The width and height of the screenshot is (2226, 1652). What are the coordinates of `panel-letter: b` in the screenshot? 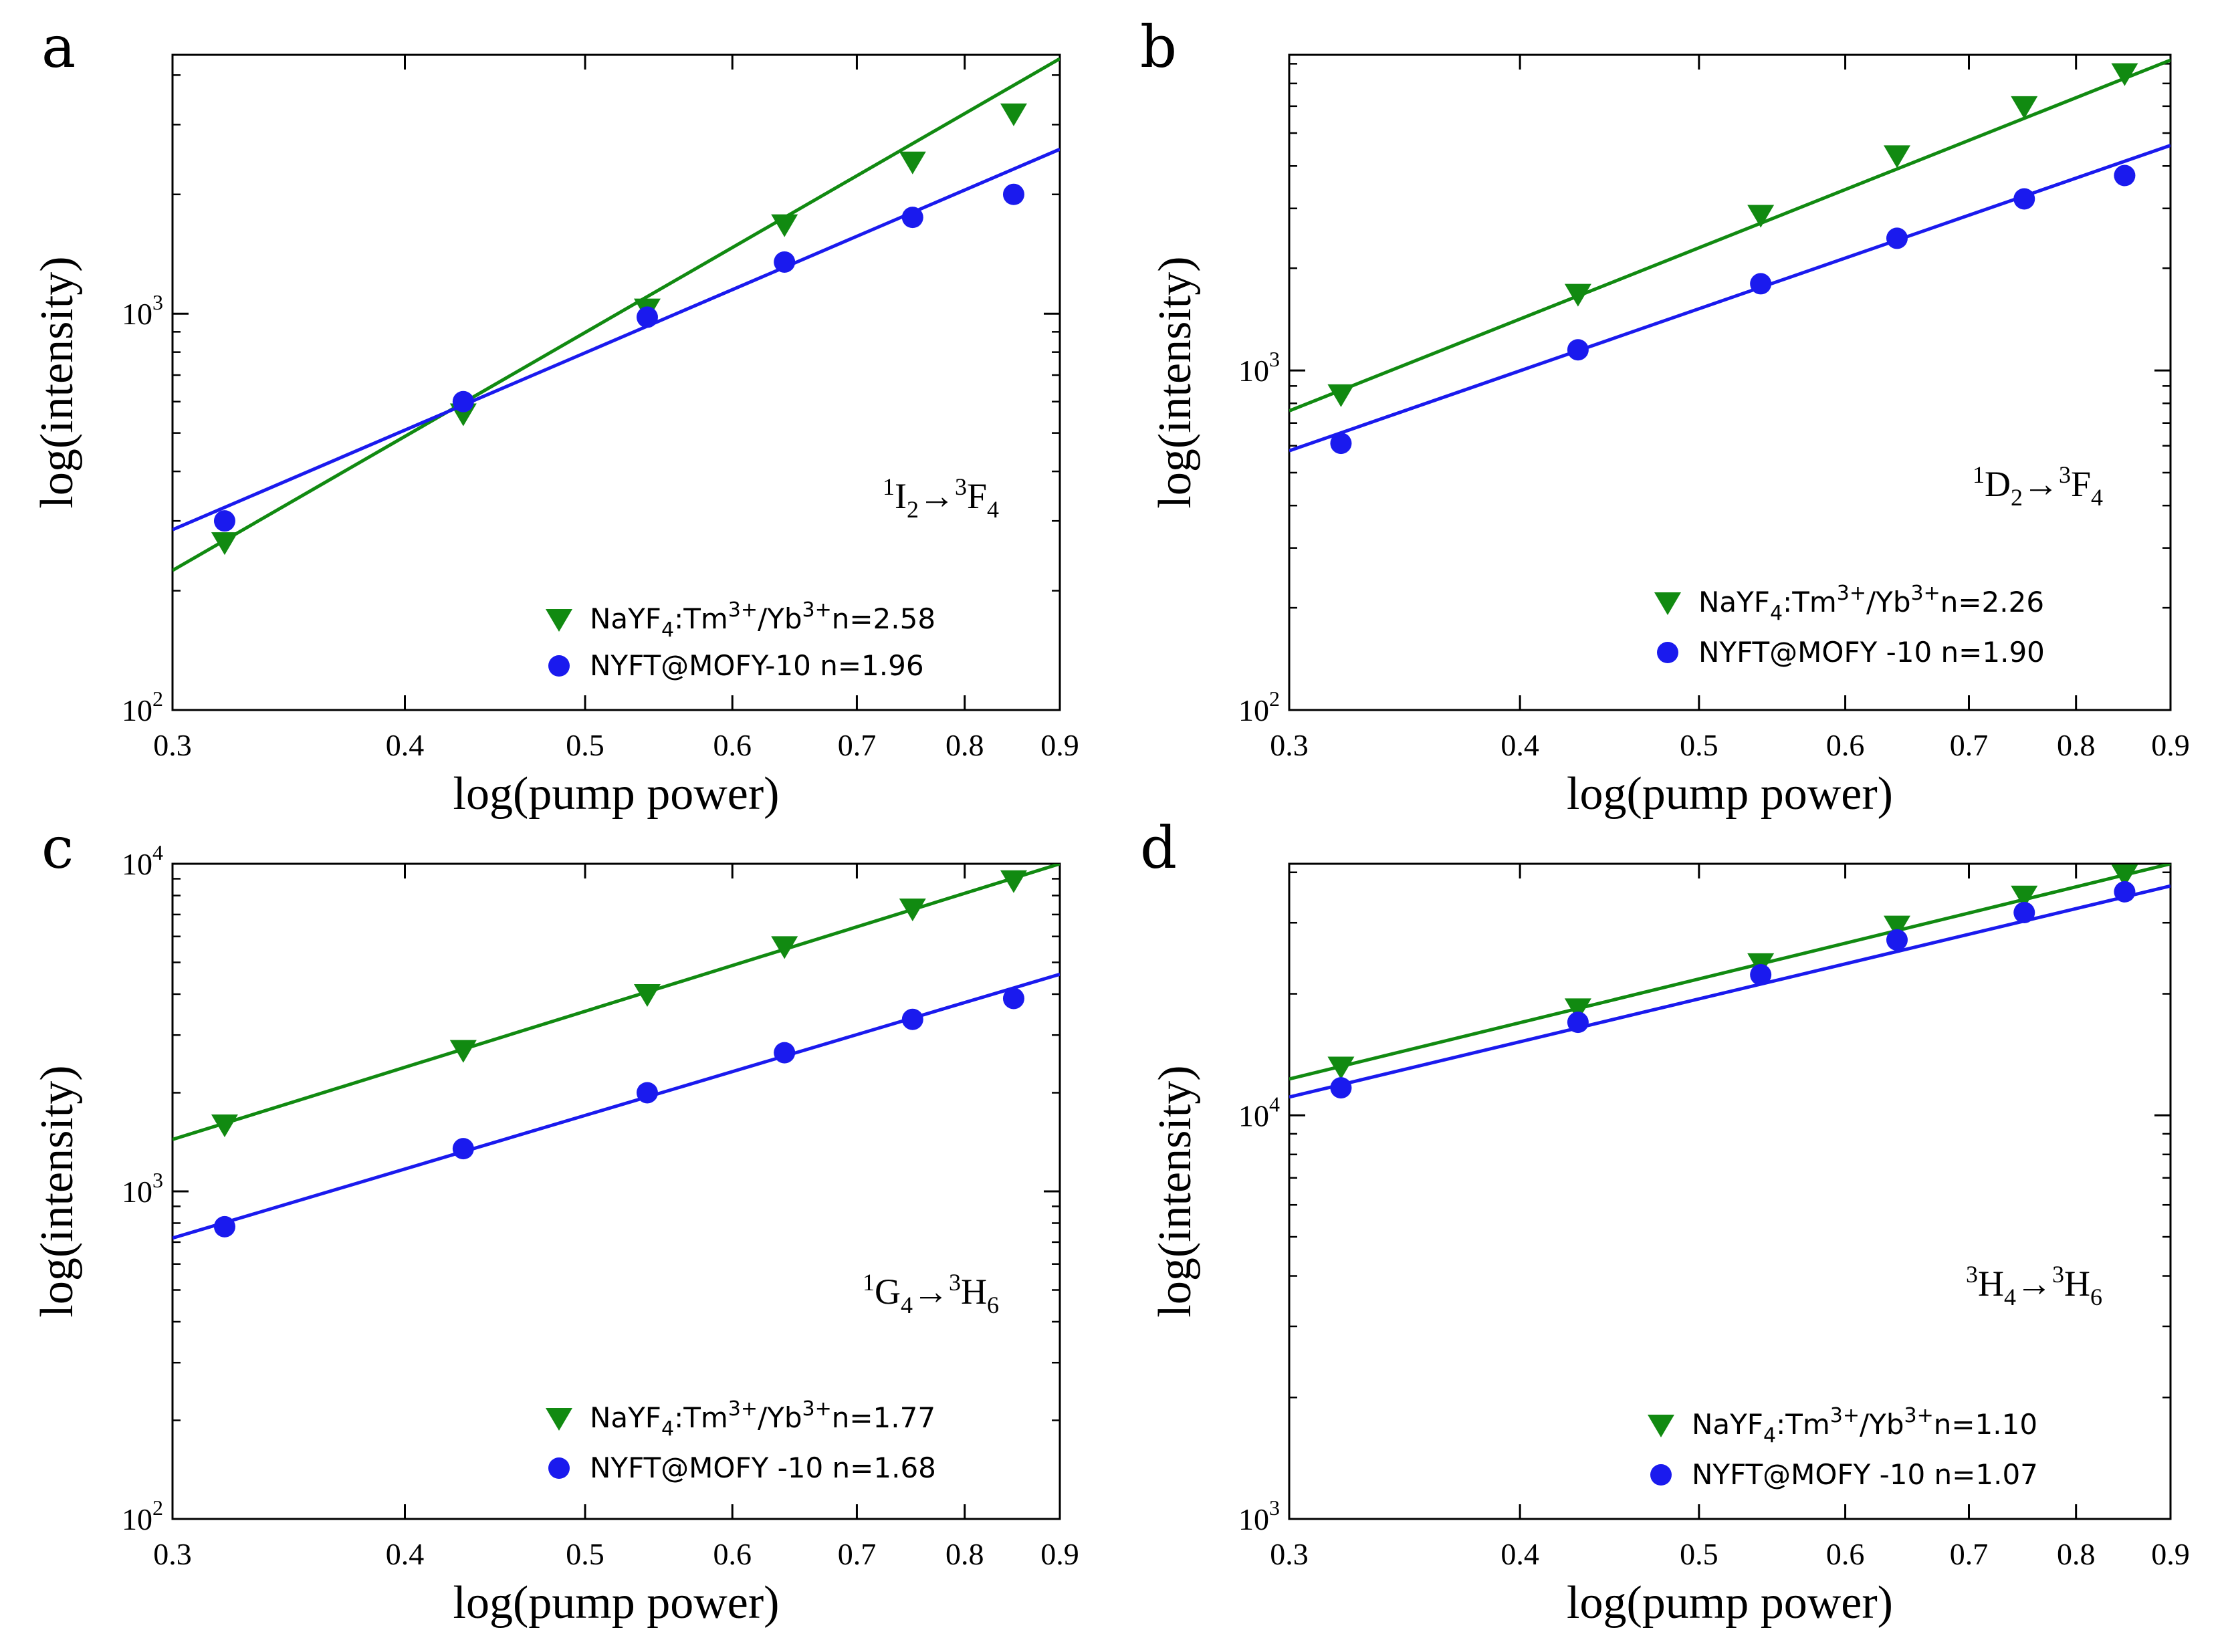 It's located at (1158, 47).